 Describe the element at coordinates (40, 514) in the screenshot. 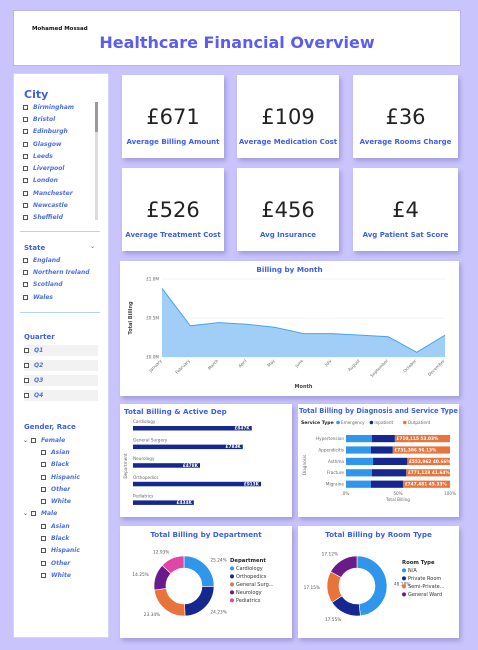

I see `gender-option-male: ⌄ Male` at that location.